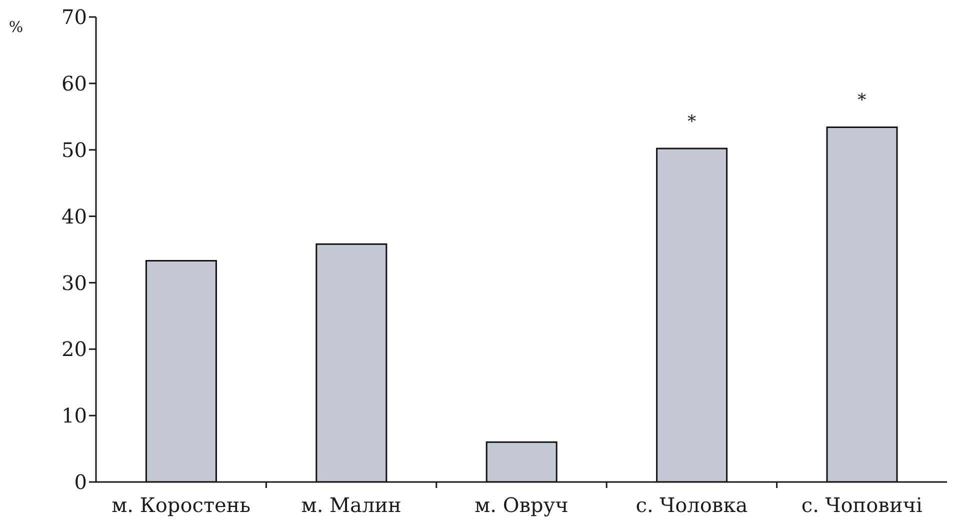 The image size is (955, 532). Describe the element at coordinates (74, 84) in the screenshot. I see `y-tick-label: 60` at that location.